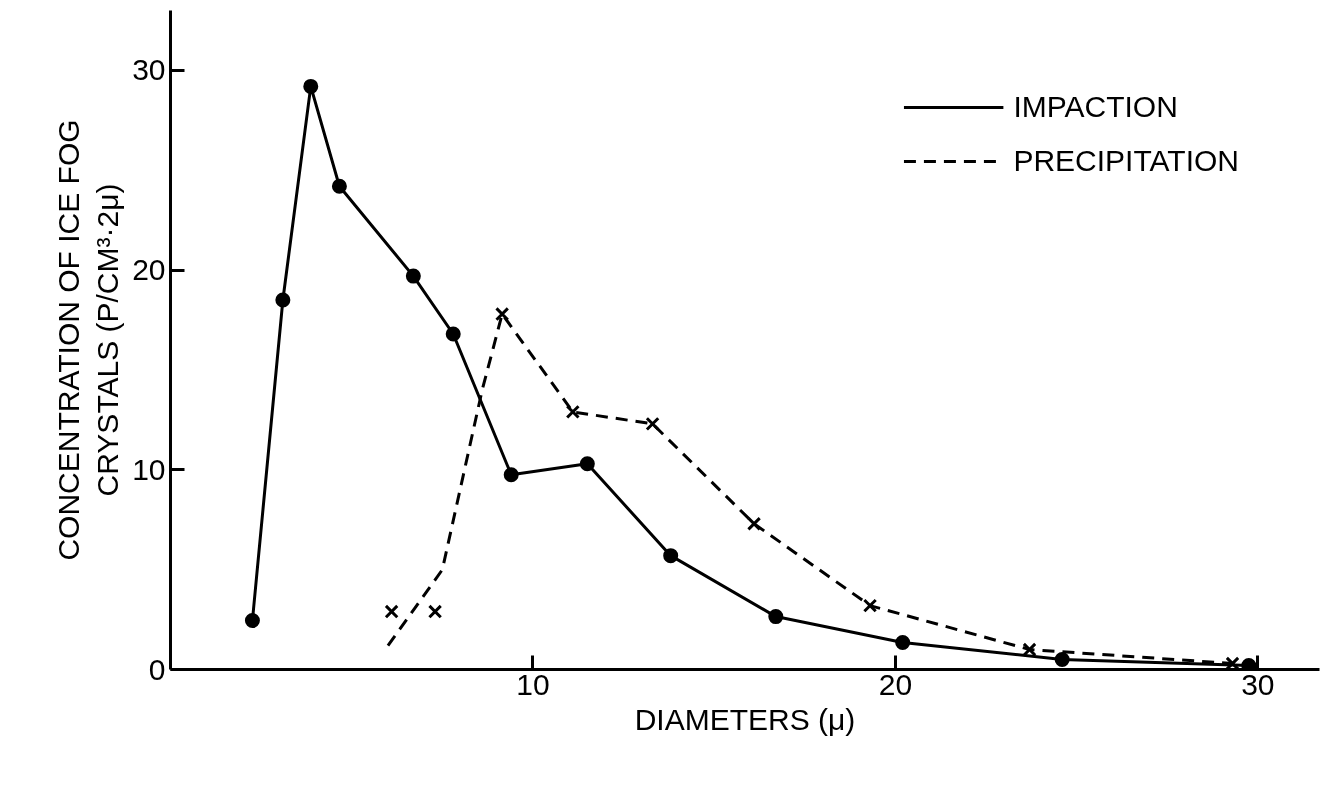 The height and width of the screenshot is (789, 1339). What do you see at coordinates (157, 669) in the screenshot?
I see `y-tick-label: 0` at bounding box center [157, 669].